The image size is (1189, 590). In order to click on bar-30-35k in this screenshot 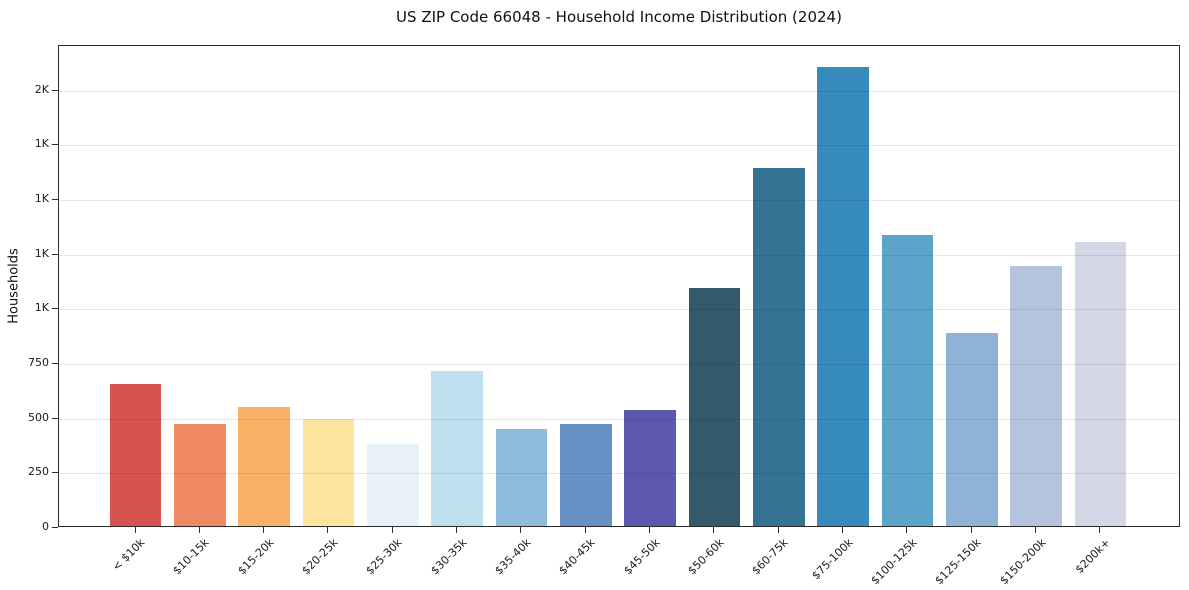, I will do `click(457, 448)`.